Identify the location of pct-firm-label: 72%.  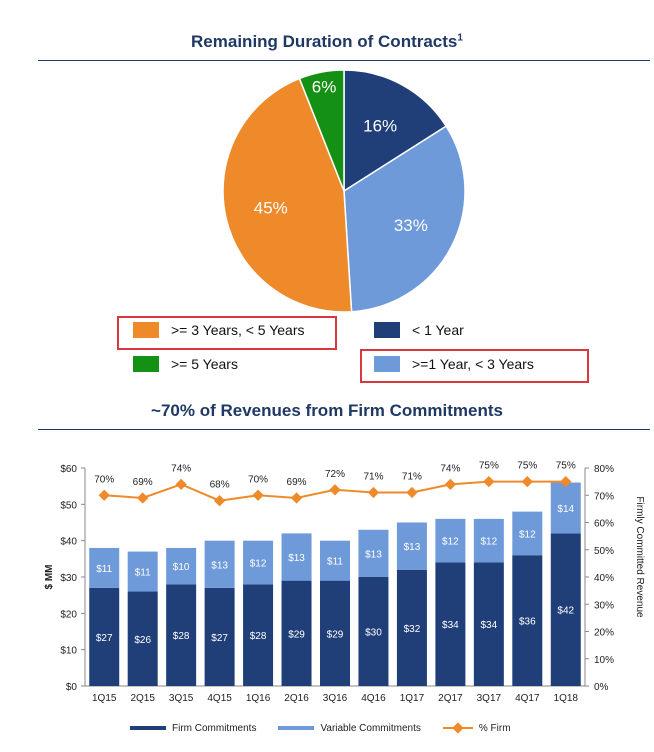
(335, 474).